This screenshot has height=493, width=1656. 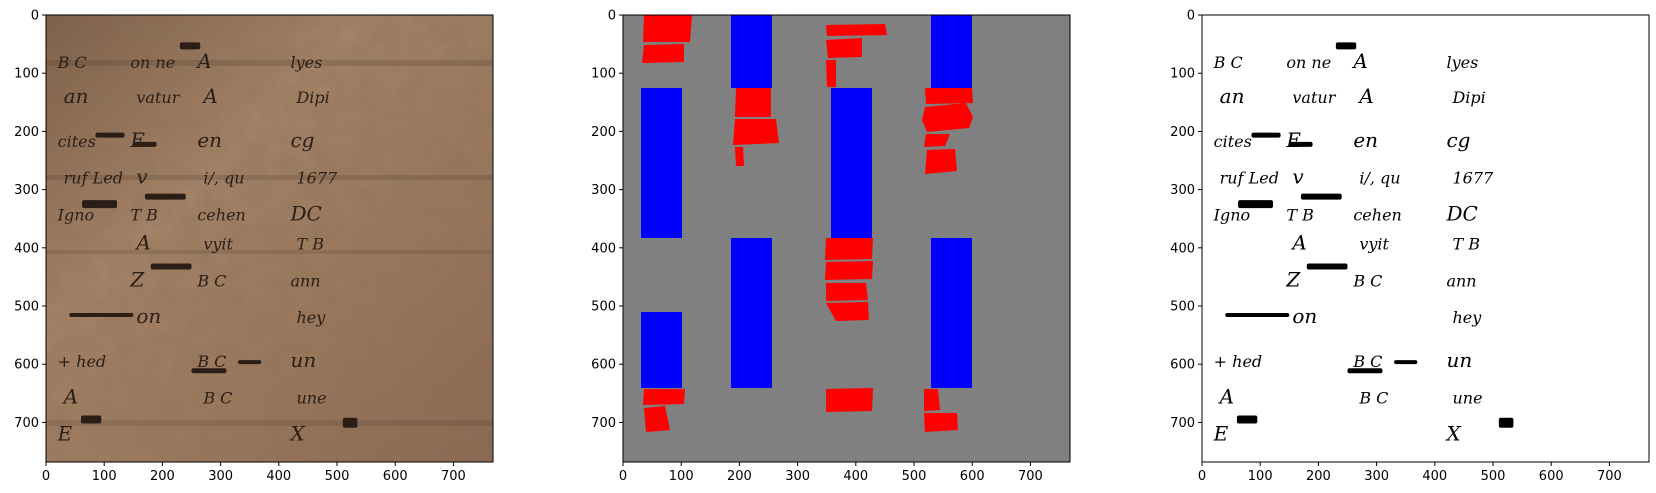 What do you see at coordinates (623, 476) in the screenshot?
I see `x-tick-label: 0` at bounding box center [623, 476].